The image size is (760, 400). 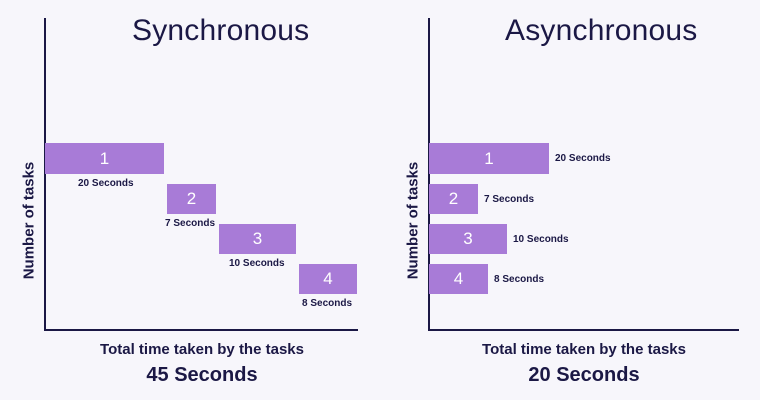 What do you see at coordinates (584, 375) in the screenshot?
I see `asynchronous-total: 20 Seconds` at bounding box center [584, 375].